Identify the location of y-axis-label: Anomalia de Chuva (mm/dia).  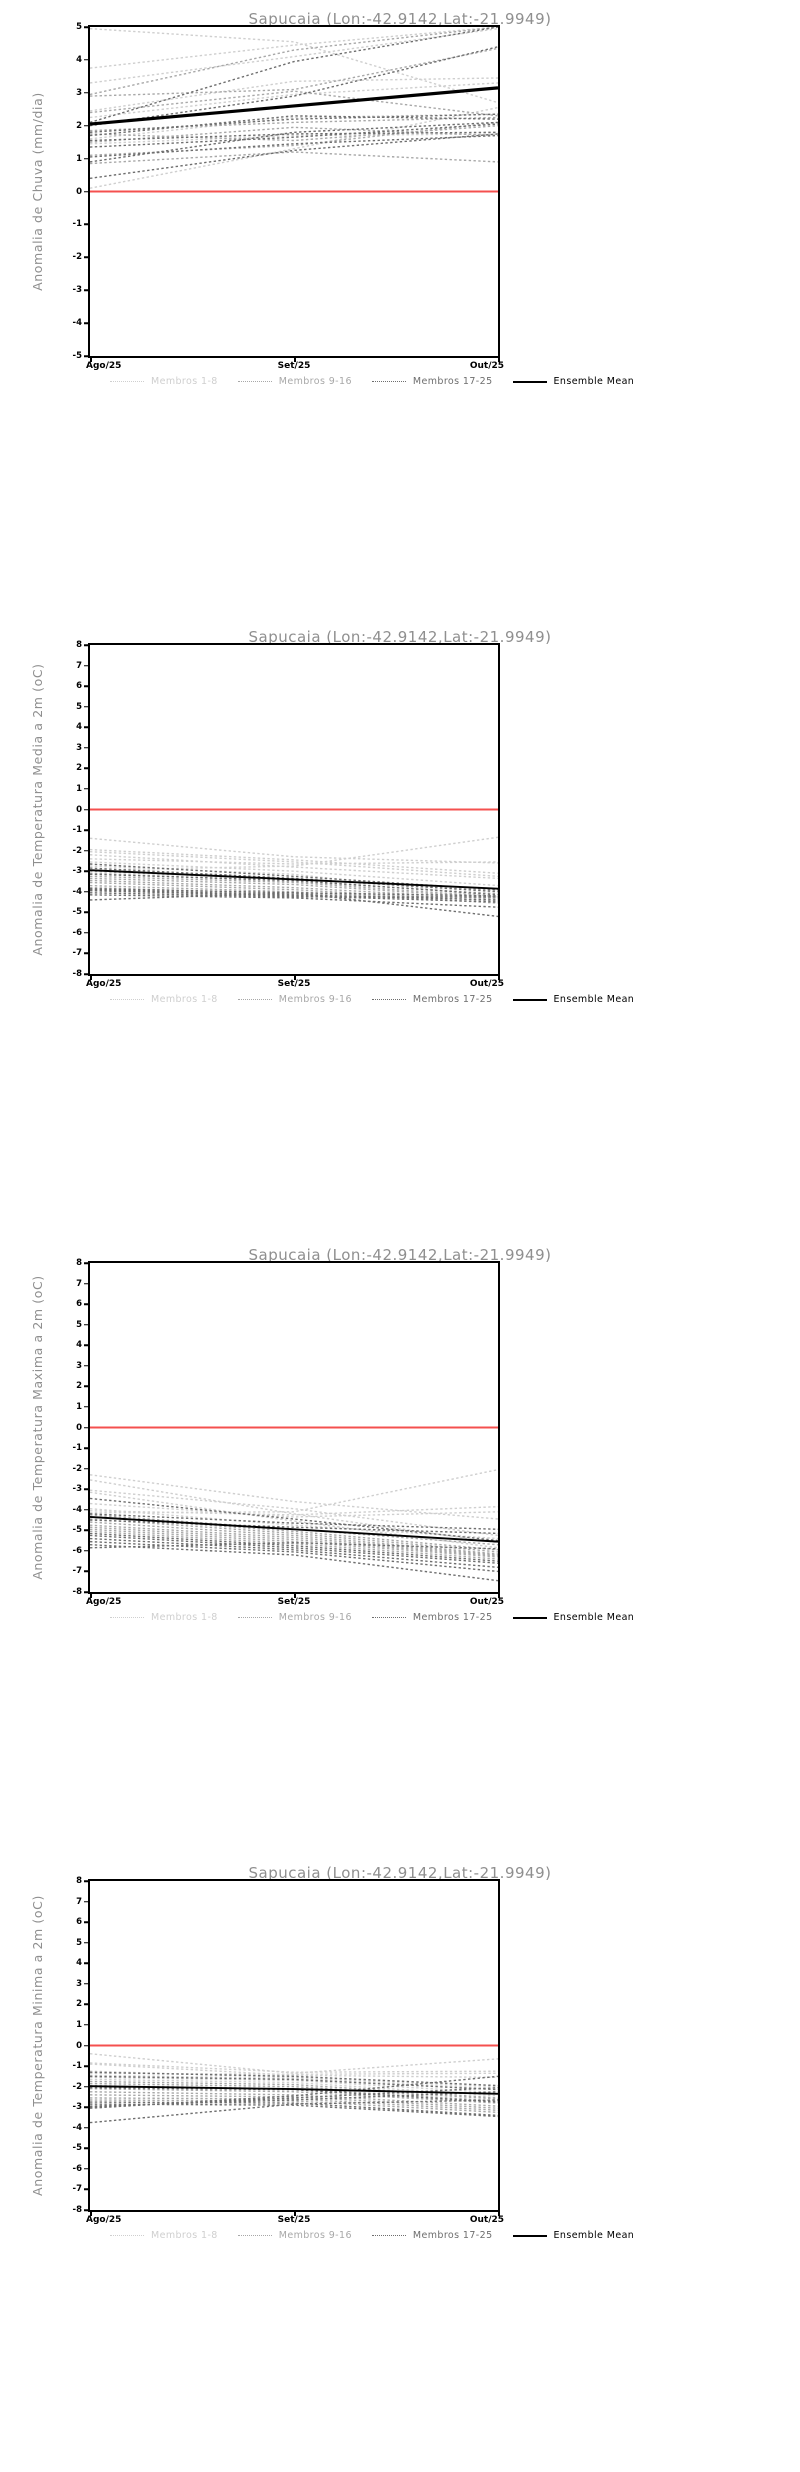
(37, 191).